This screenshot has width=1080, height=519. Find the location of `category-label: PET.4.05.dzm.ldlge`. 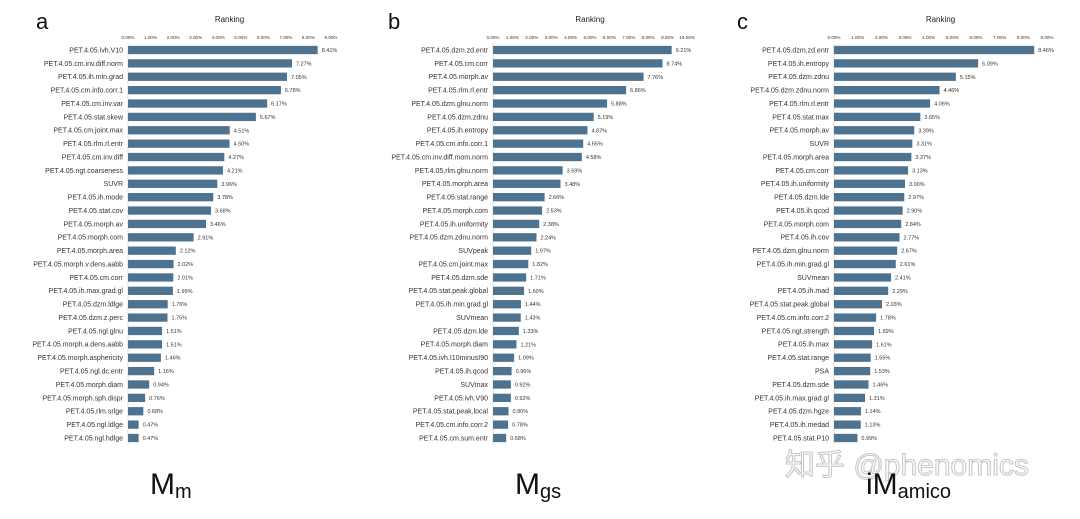

category-label: PET.4.05.dzm.ldlge is located at coordinates (93, 305).